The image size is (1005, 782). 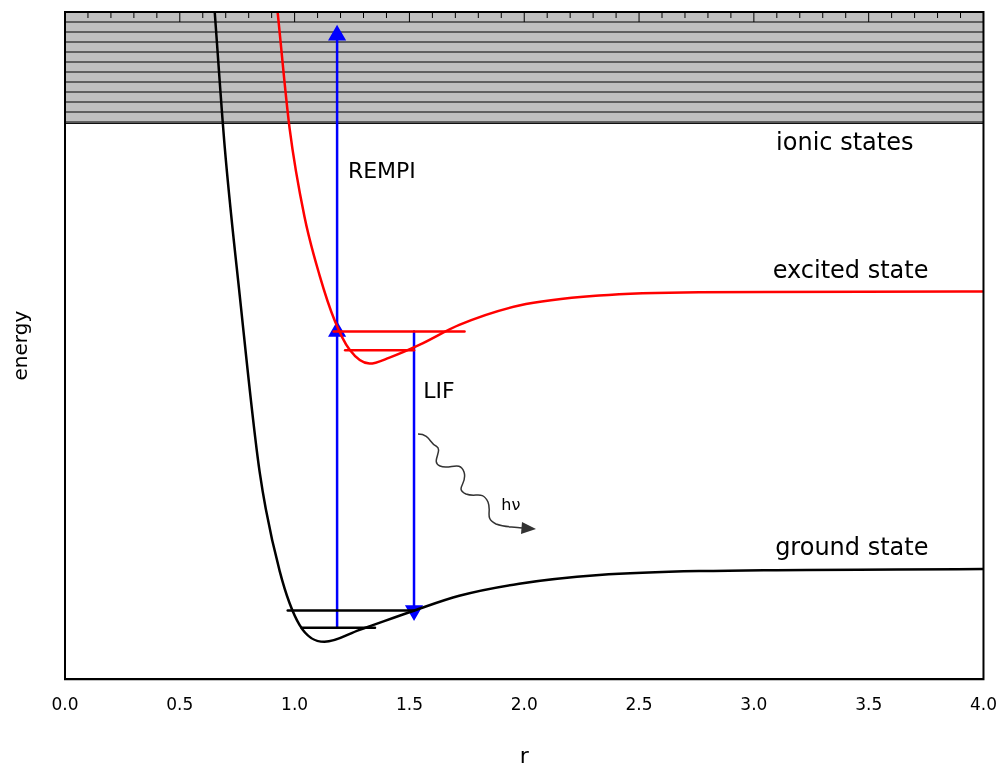 I want to click on x-tick-label: 1.0, so click(x=295, y=703).